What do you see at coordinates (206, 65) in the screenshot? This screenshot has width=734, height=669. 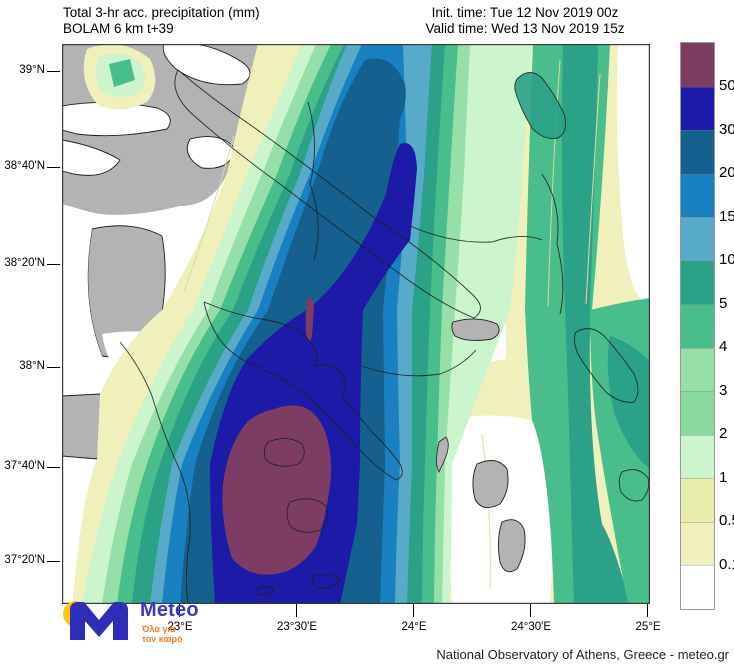 I see `gulf-north-euboean` at bounding box center [206, 65].